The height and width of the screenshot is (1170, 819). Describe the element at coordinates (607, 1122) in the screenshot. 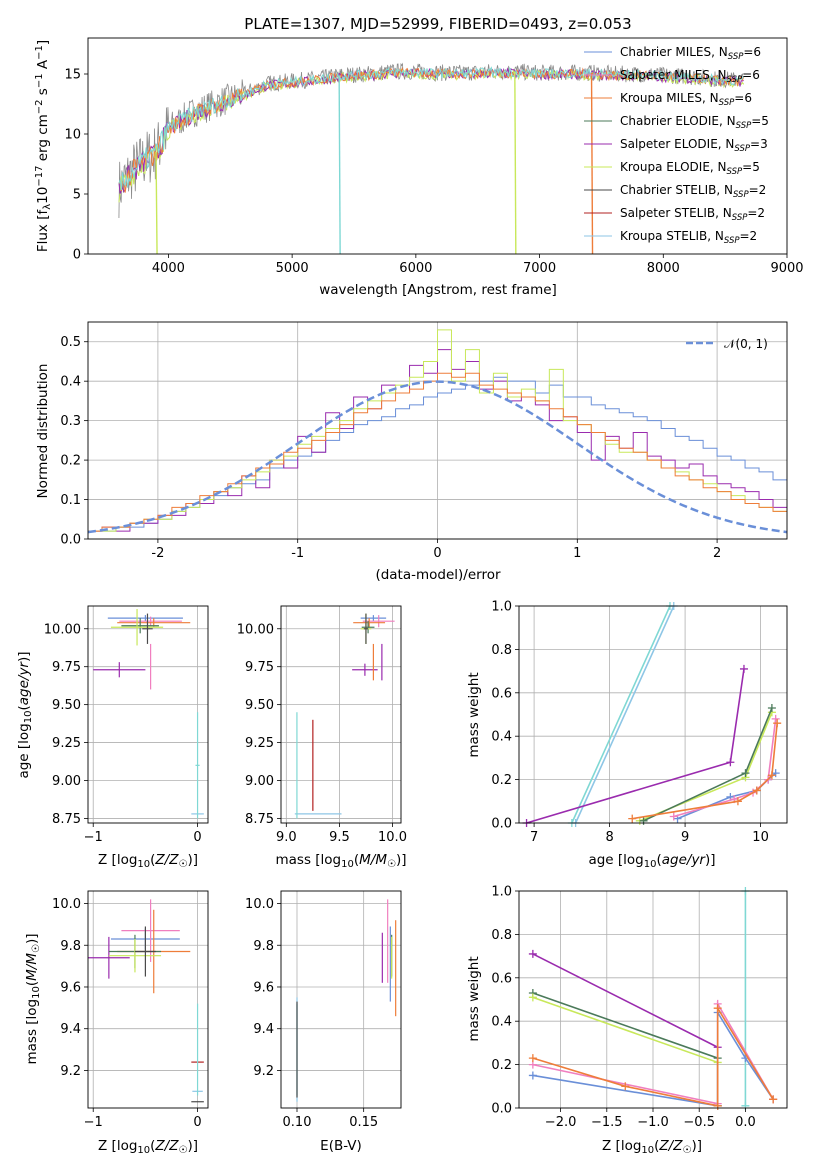

I see `x-tick-label: −1.5` at that location.